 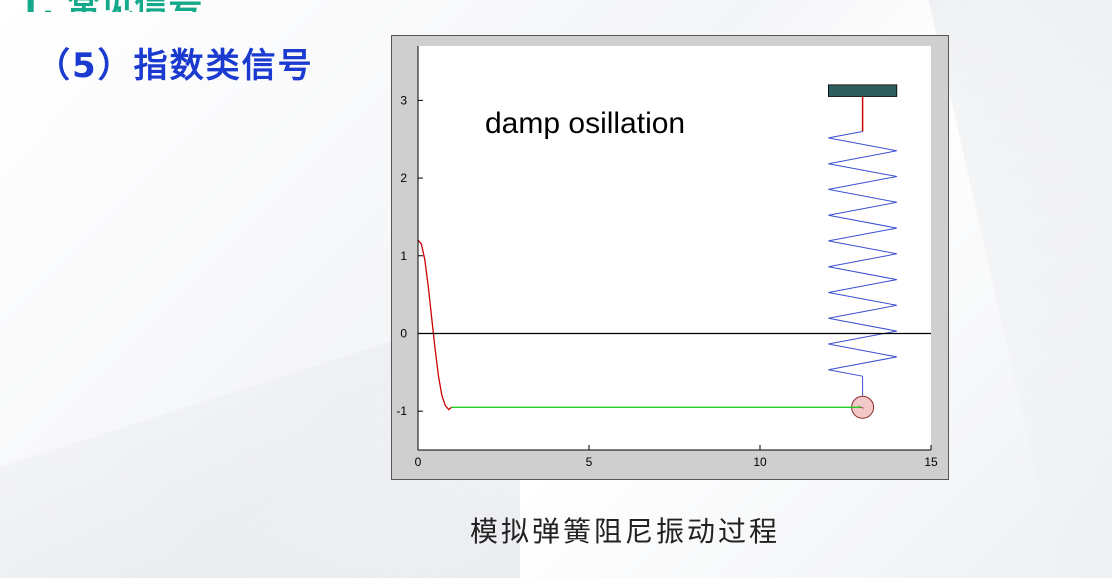 I want to click on section-heading: （5）指数类信号, so click(x=175, y=62).